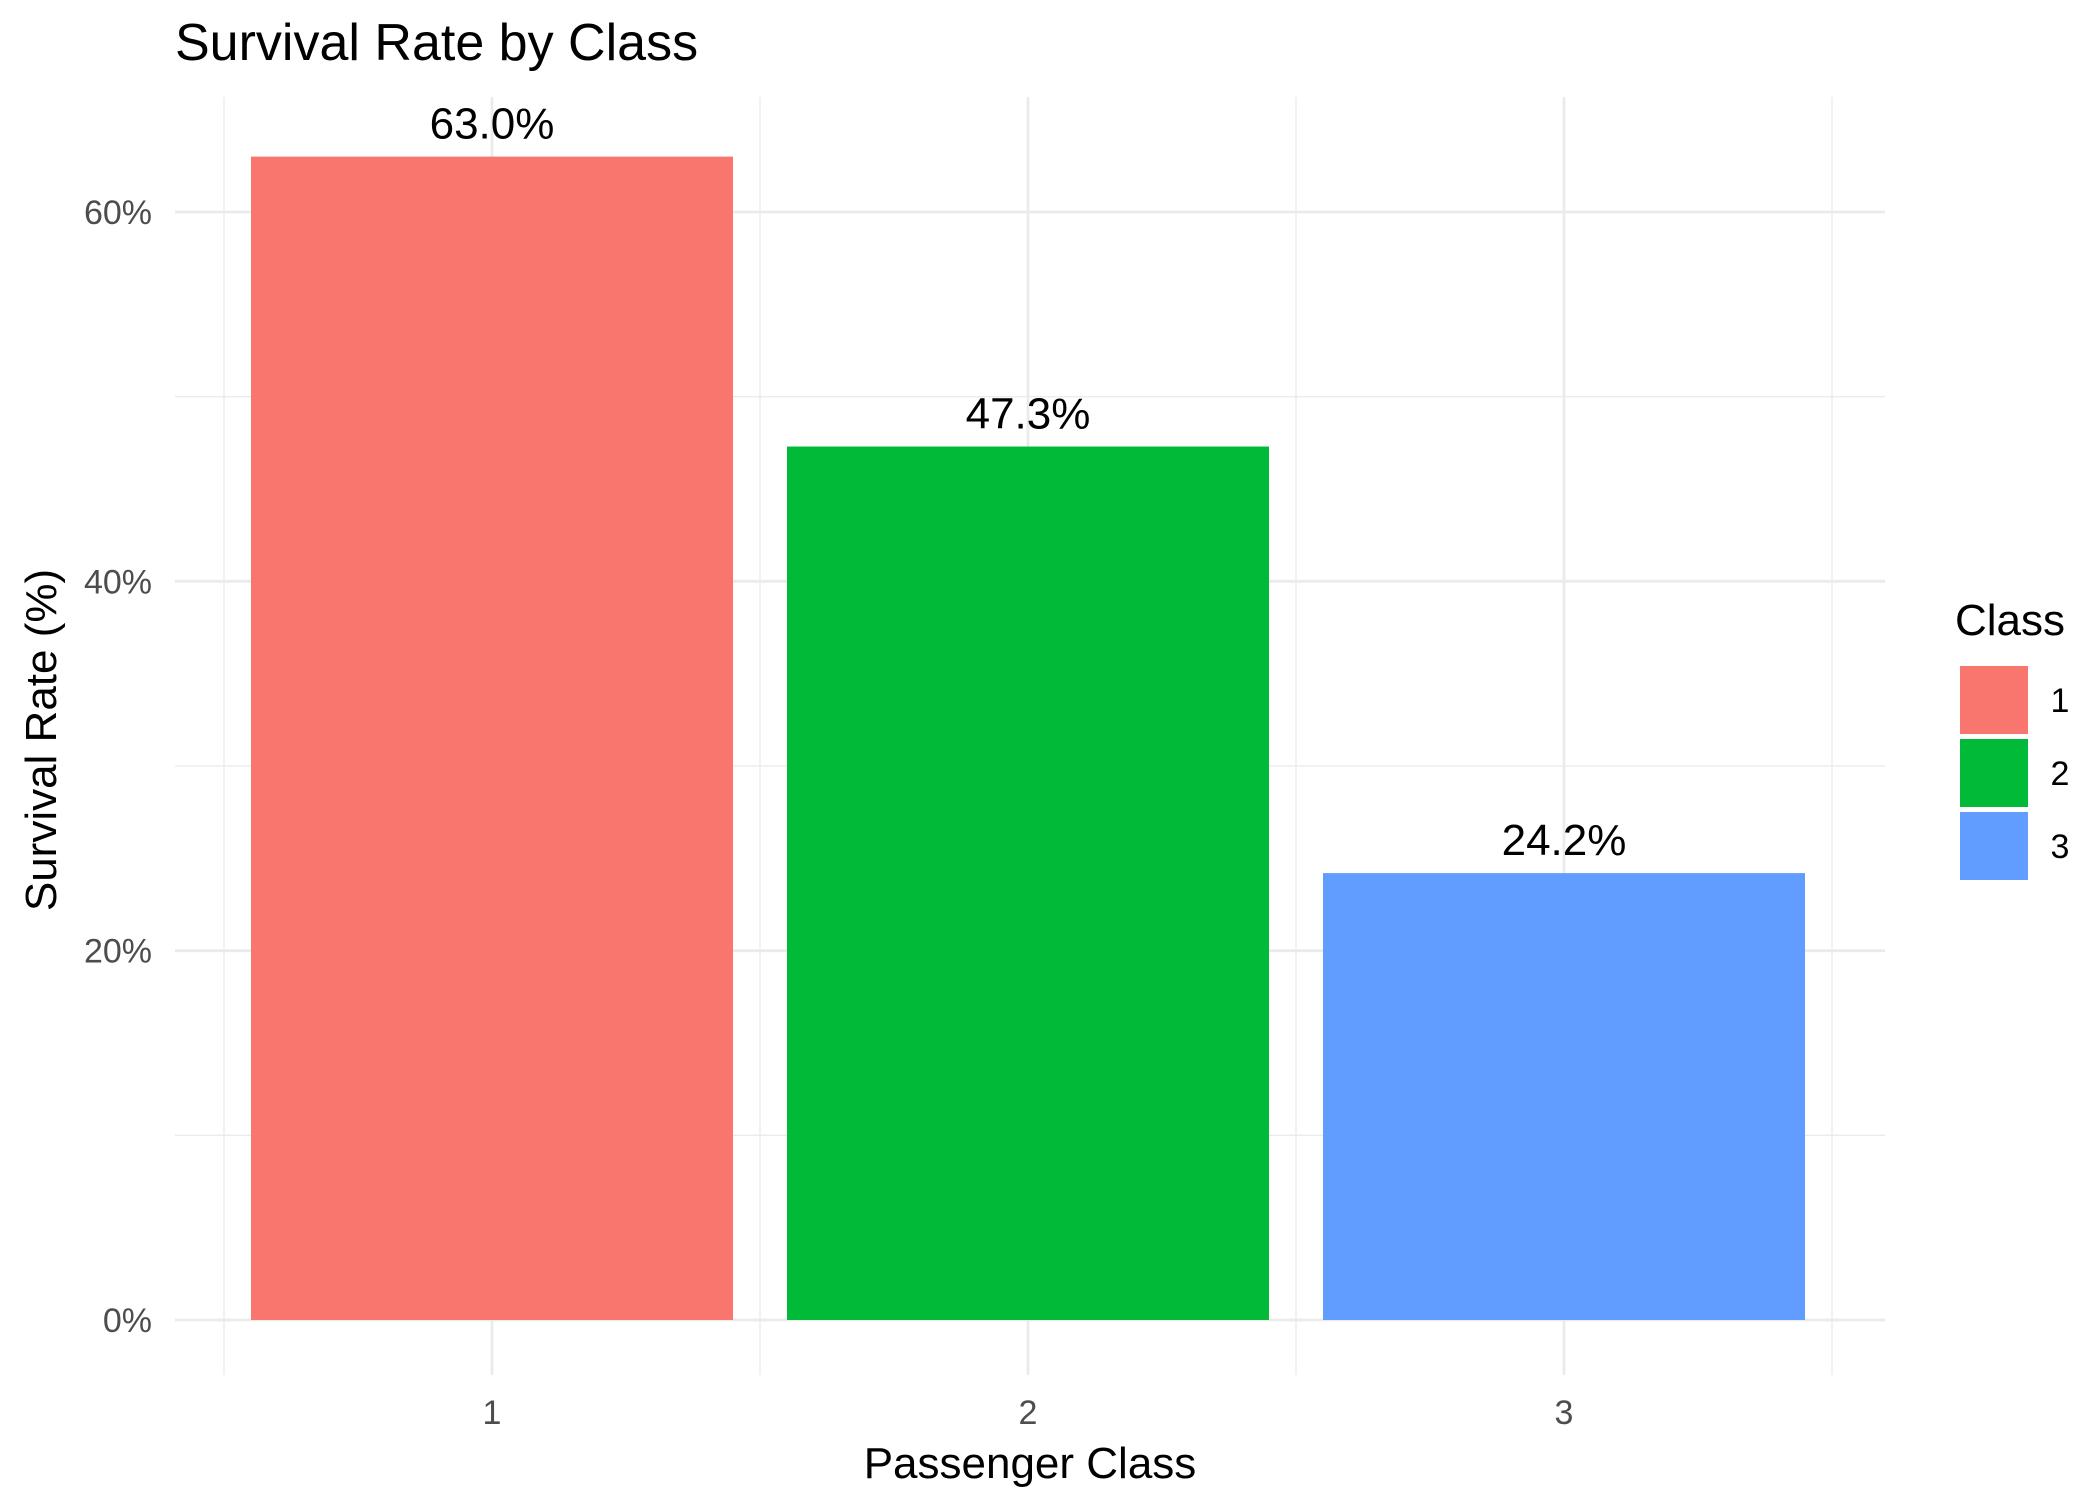 The height and width of the screenshot is (1500, 2100). I want to click on legend-label: 2, so click(2060, 774).